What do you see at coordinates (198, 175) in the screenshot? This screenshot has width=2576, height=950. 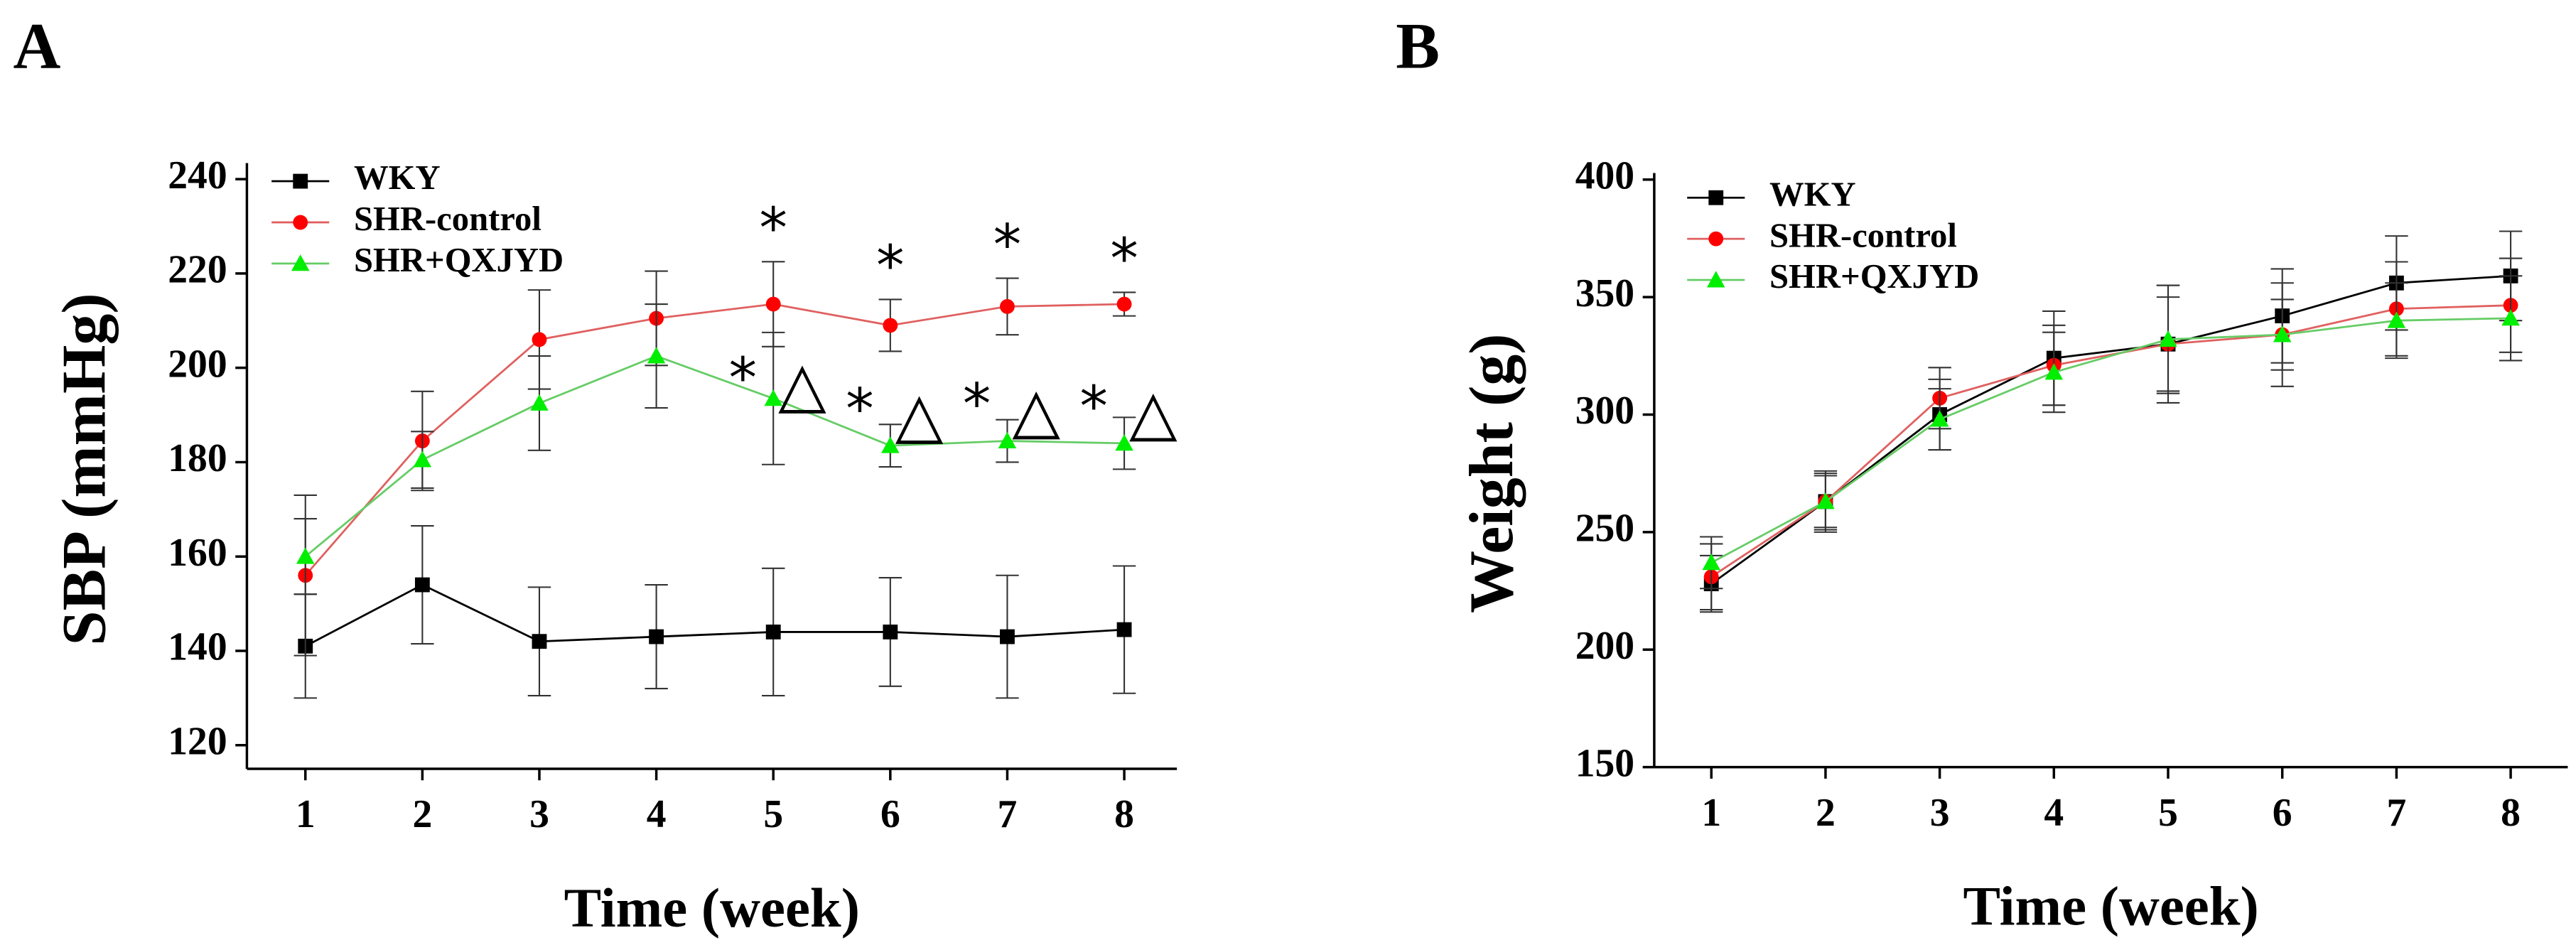 I see `y-tick-label: 240` at bounding box center [198, 175].